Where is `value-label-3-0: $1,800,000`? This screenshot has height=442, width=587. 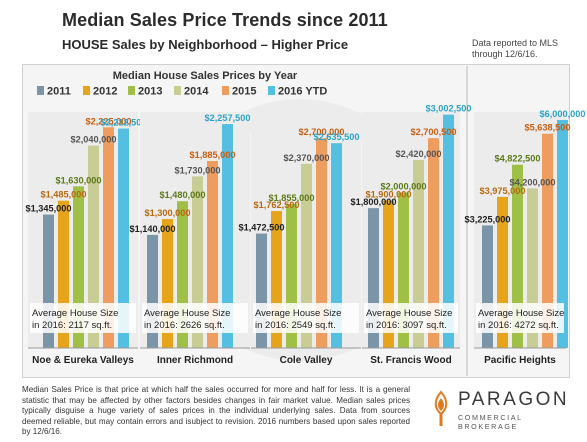
value-label-3-0: $1,800,000 is located at coordinates (374, 202).